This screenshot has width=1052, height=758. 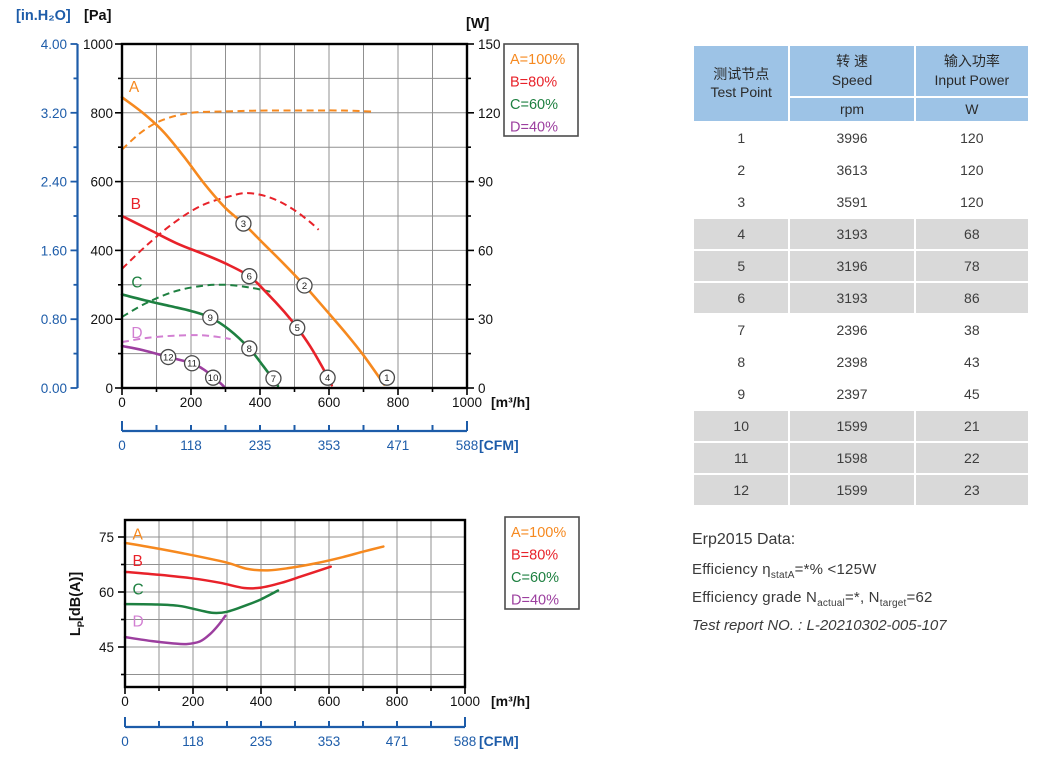 What do you see at coordinates (465, 741) in the screenshot?
I see `svg-text: 588` at bounding box center [465, 741].